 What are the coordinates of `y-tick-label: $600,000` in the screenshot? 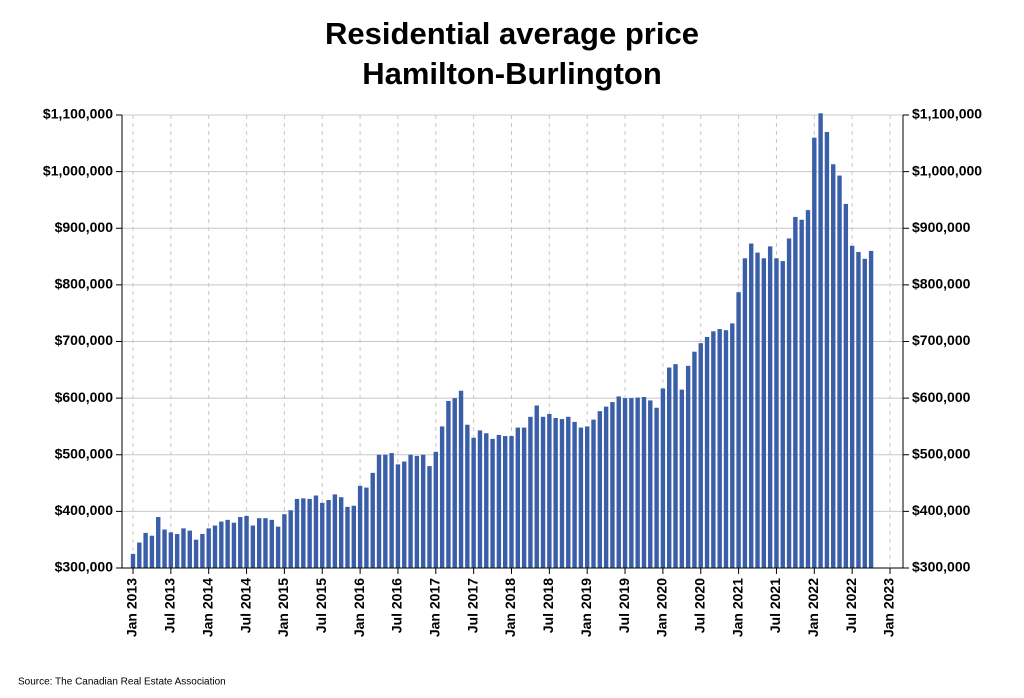 It's located at (84, 397).